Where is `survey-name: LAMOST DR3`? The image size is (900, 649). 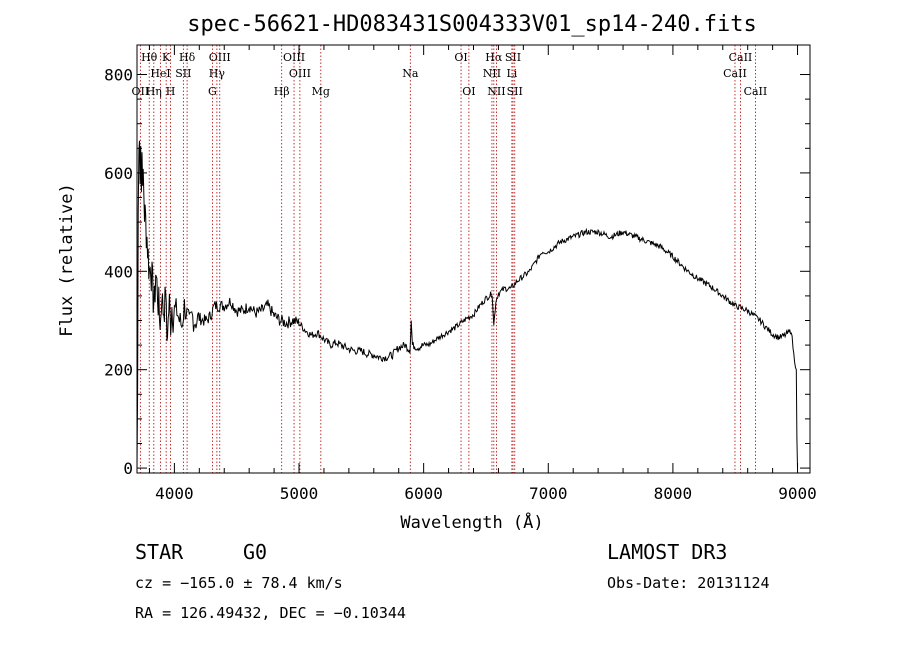 survey-name: LAMOST DR3 is located at coordinates (667, 552).